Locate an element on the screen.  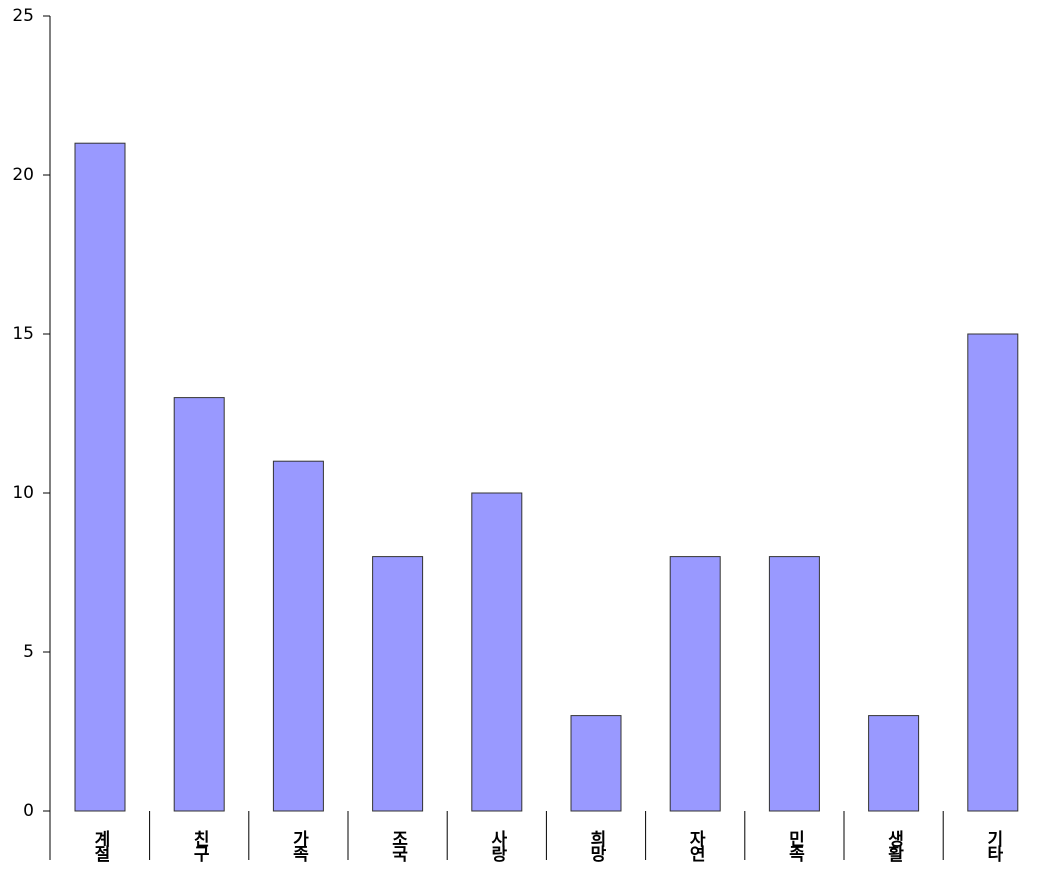
y-tick-label: 10 is located at coordinates (23, 493).